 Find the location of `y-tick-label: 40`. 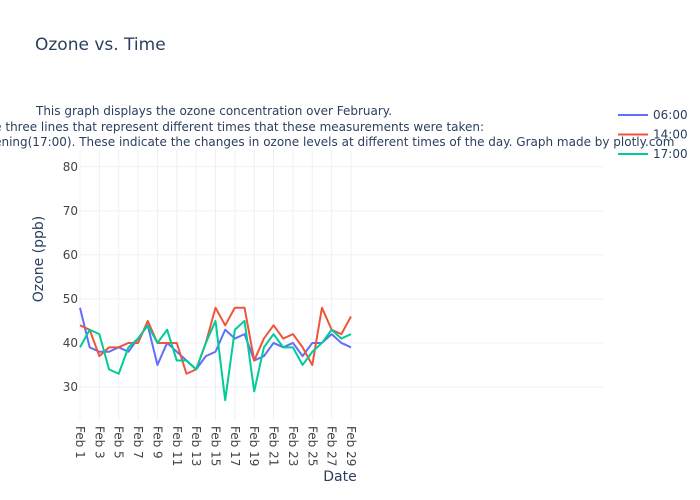

y-tick-label: 40 is located at coordinates (70, 343).